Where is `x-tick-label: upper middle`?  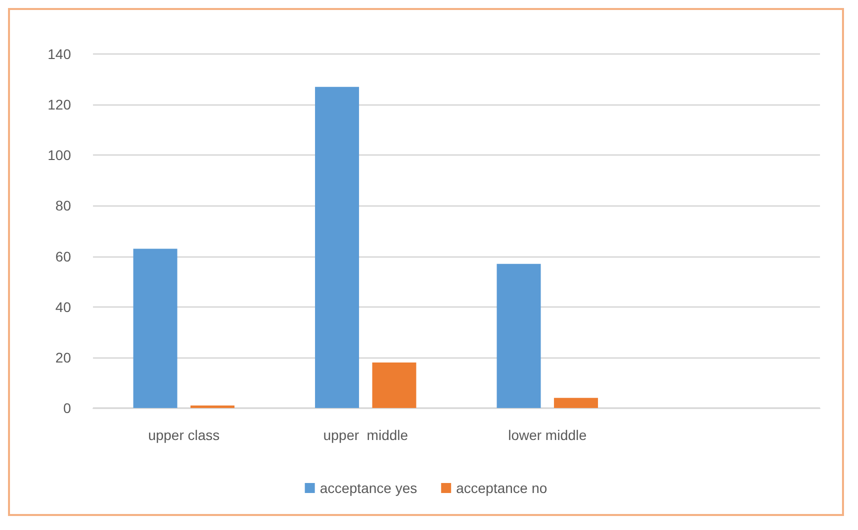
x-tick-label: upper middle is located at coordinates (365, 435).